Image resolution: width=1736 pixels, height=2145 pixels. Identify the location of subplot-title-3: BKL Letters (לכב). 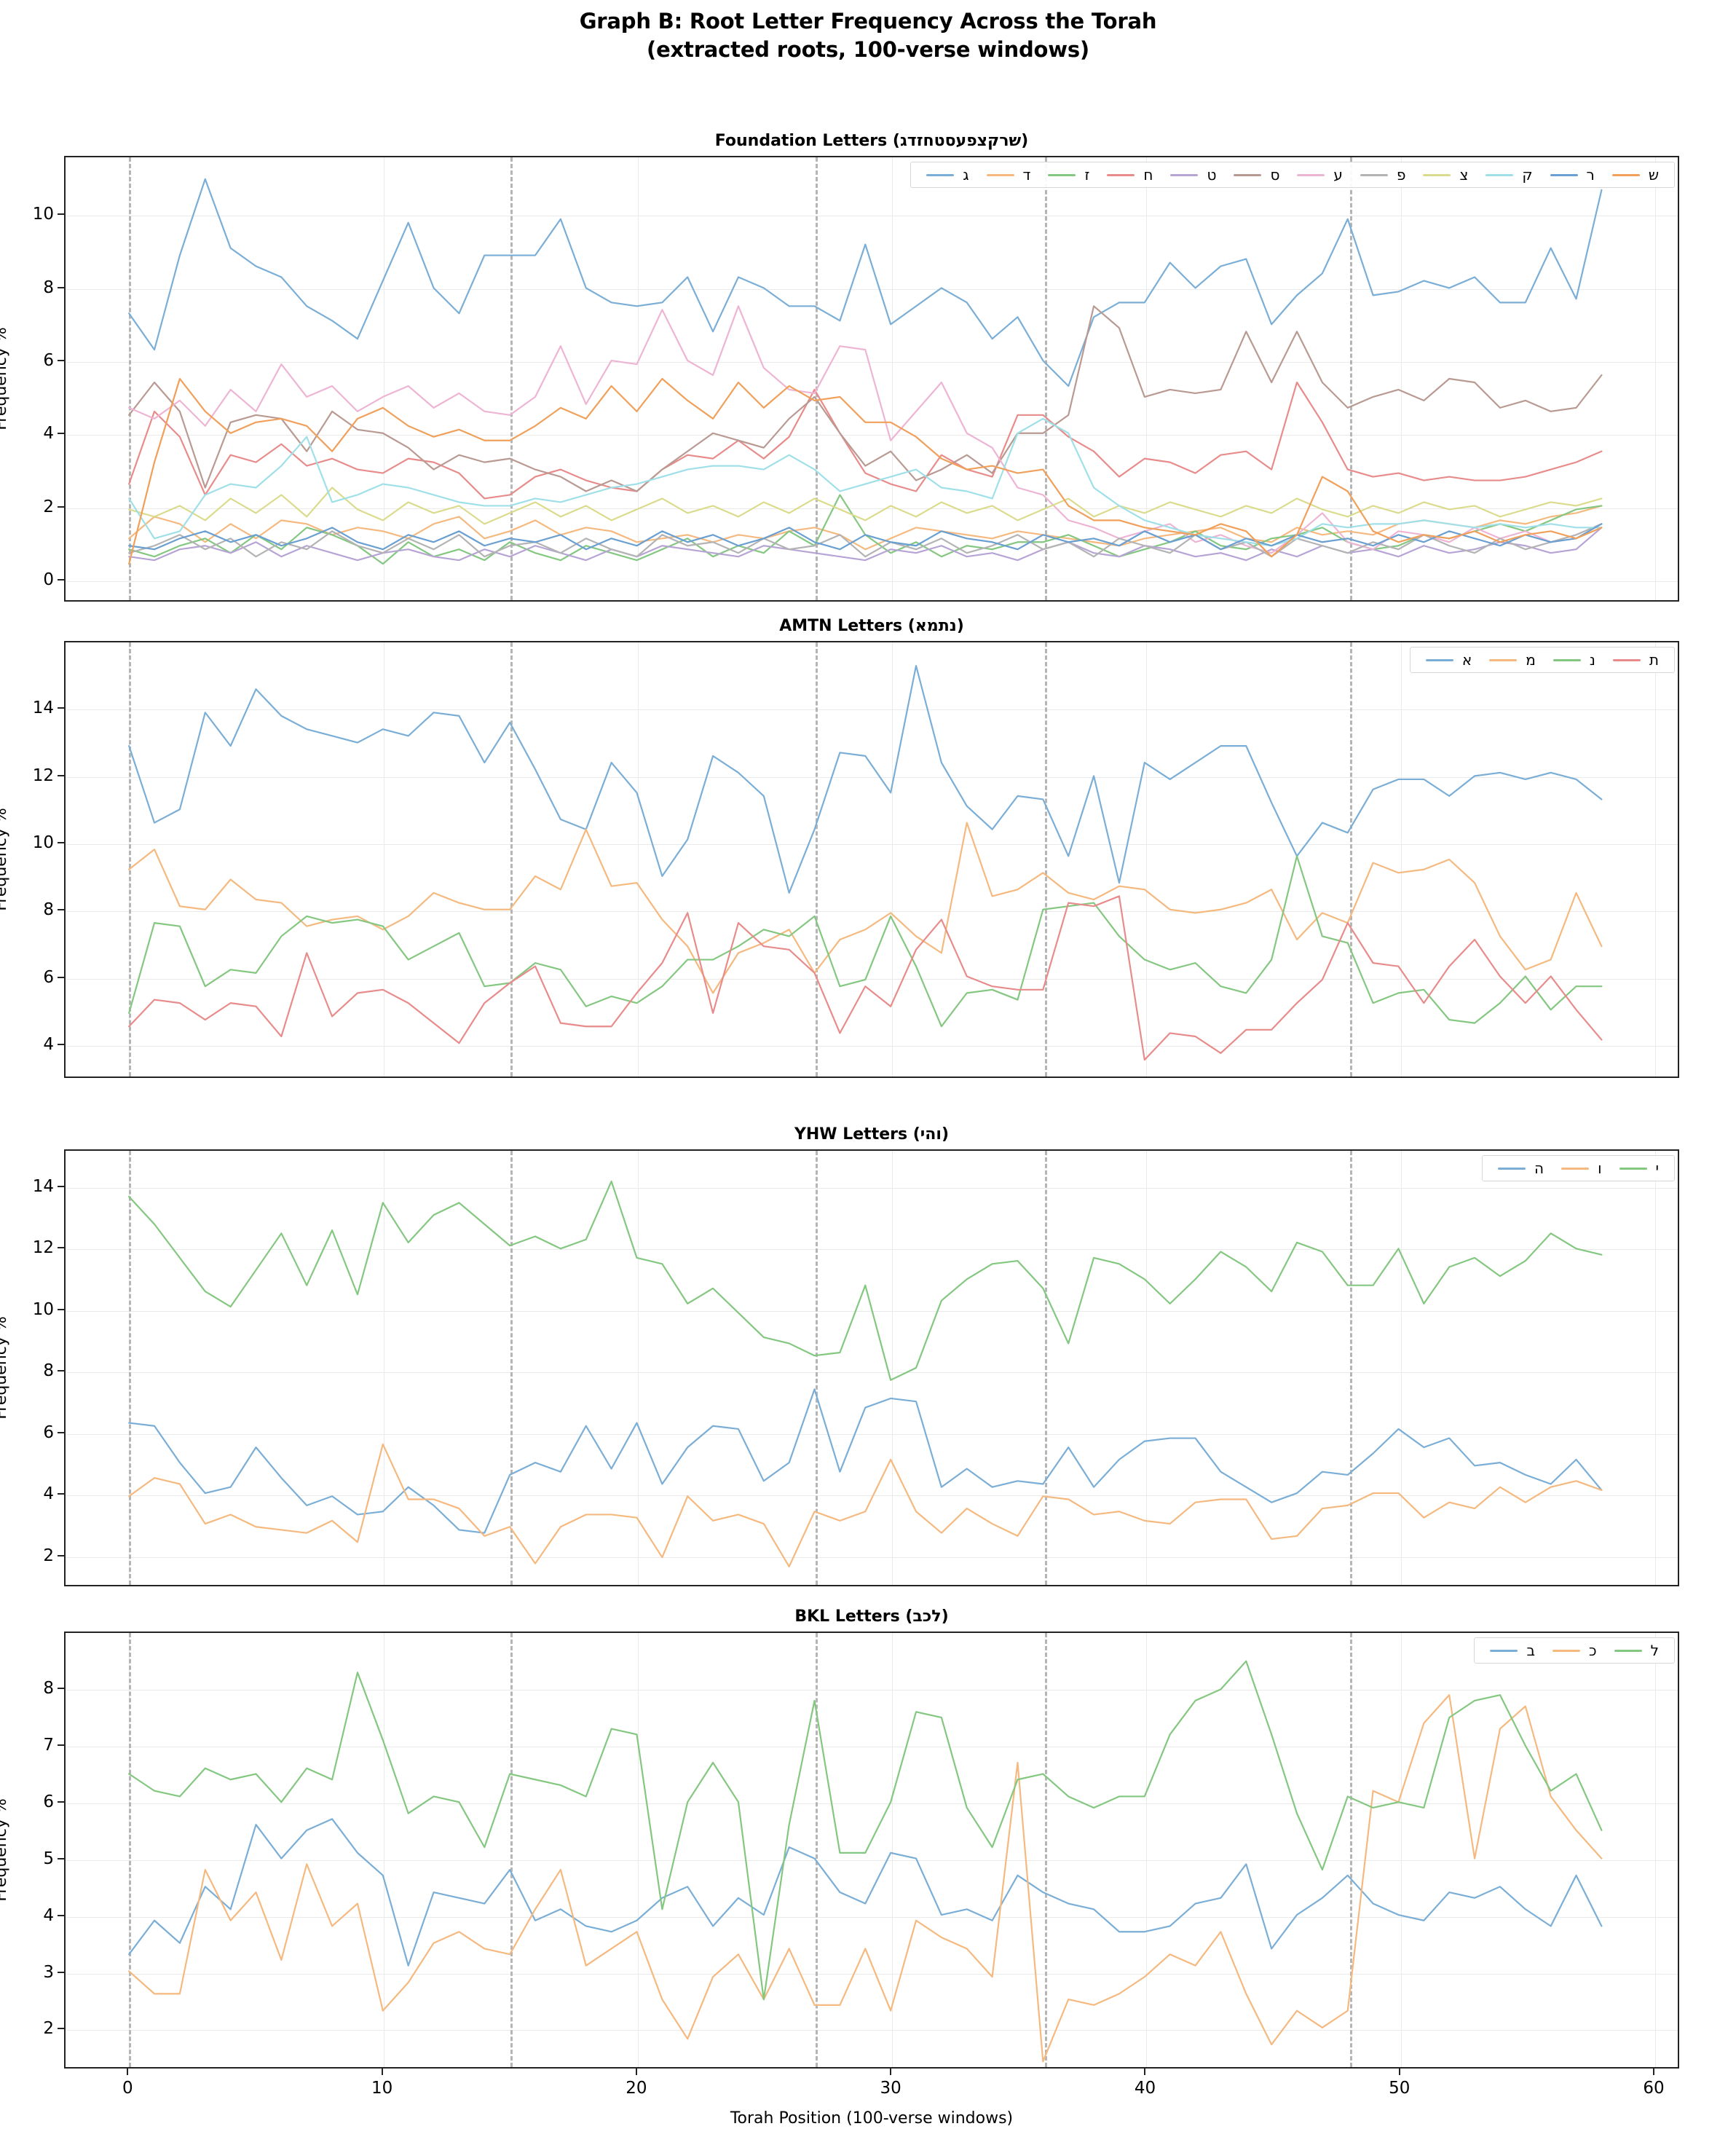
(871, 1616).